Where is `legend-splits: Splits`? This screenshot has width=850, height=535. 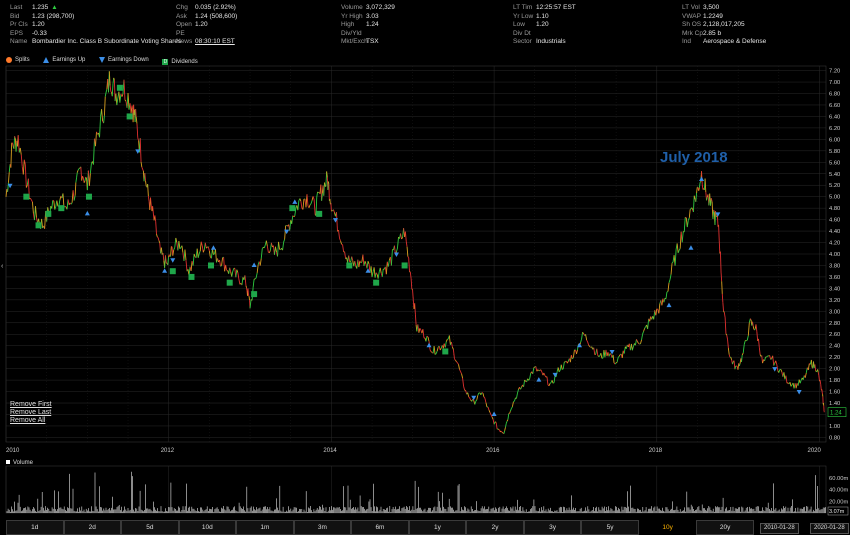 legend-splits: Splits is located at coordinates (18, 60).